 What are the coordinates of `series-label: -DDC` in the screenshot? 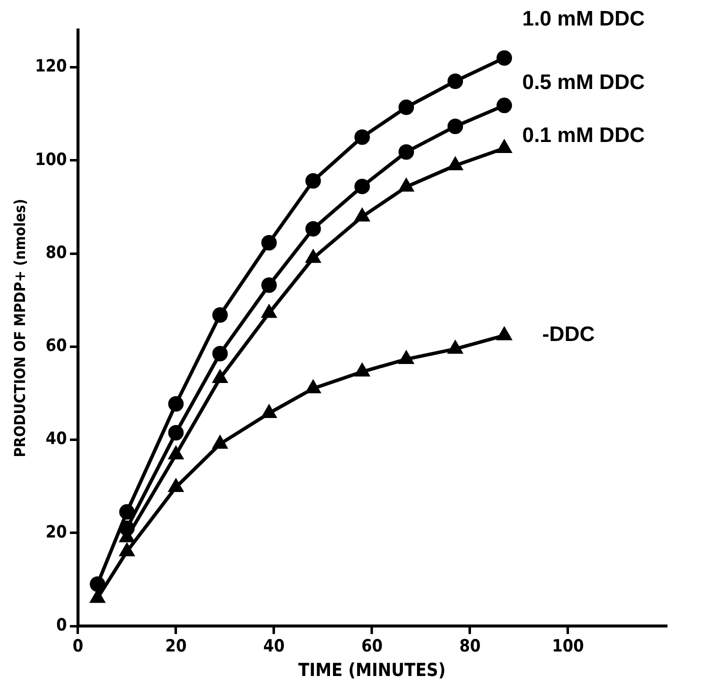 It's located at (568, 334).